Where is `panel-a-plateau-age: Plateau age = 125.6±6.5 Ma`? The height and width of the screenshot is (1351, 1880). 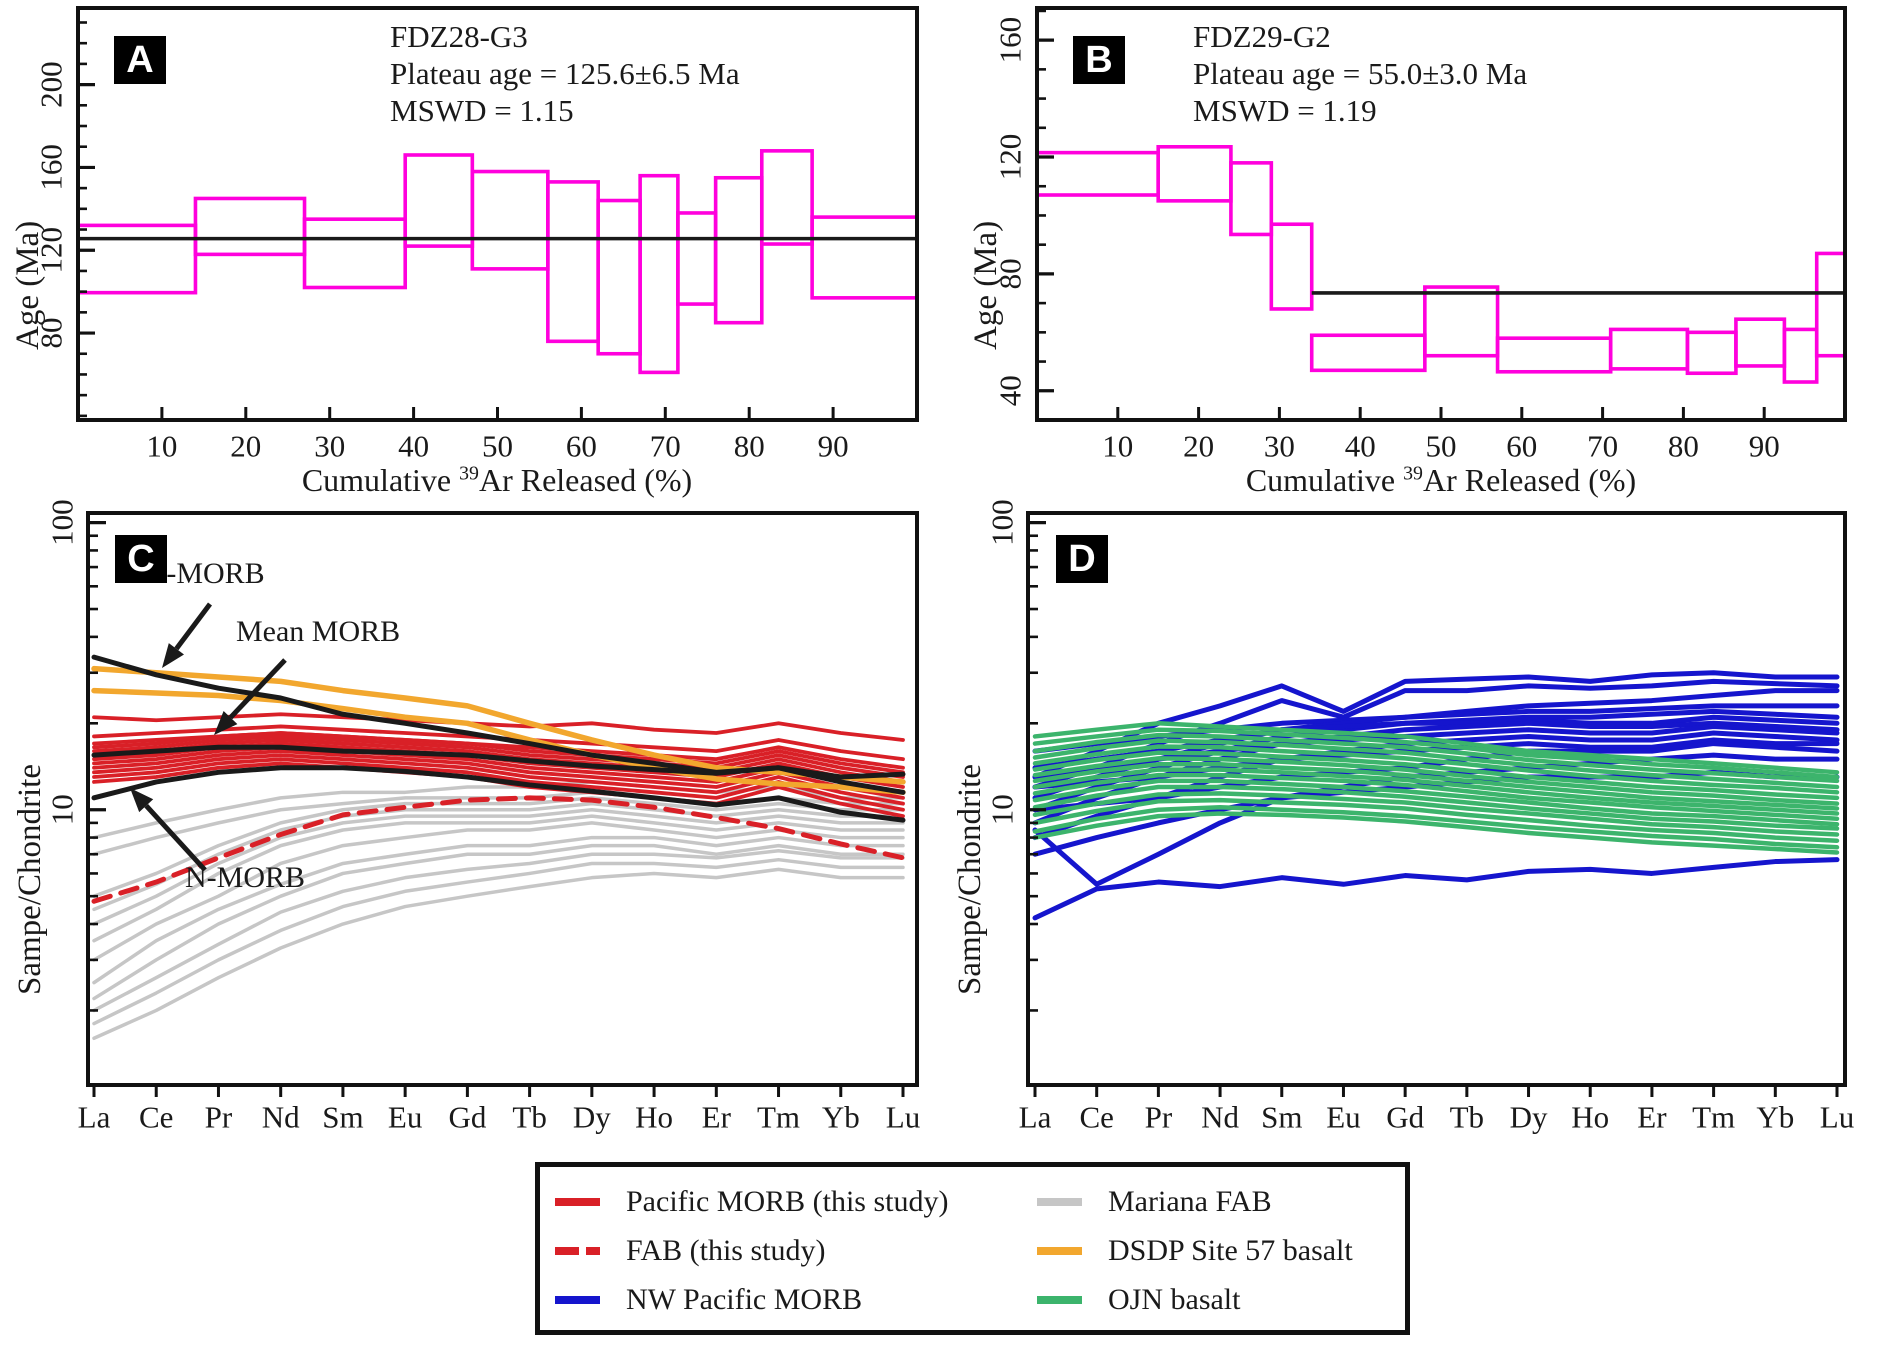
panel-a-plateau-age: Plateau age = 125.6±6.5 Ma is located at coordinates (565, 73).